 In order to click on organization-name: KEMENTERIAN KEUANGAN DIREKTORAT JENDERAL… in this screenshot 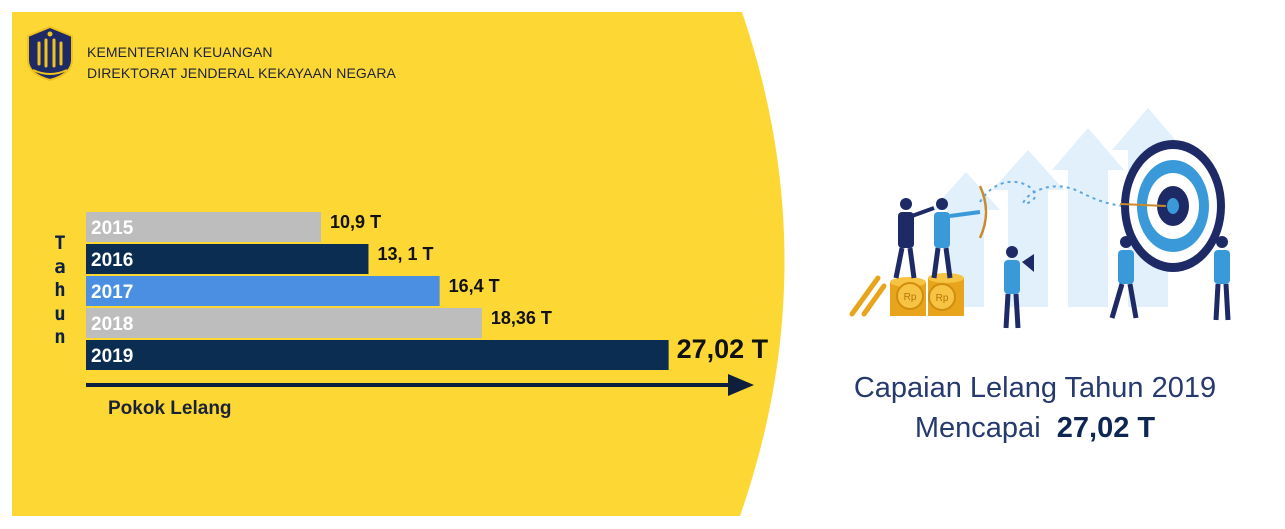, I will do `click(241, 63)`.